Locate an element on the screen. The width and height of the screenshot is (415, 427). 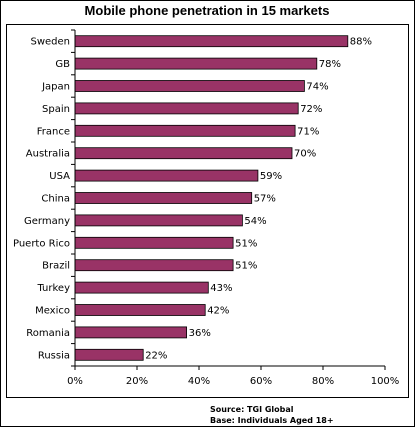
category-label-14: Russia is located at coordinates (54, 355).